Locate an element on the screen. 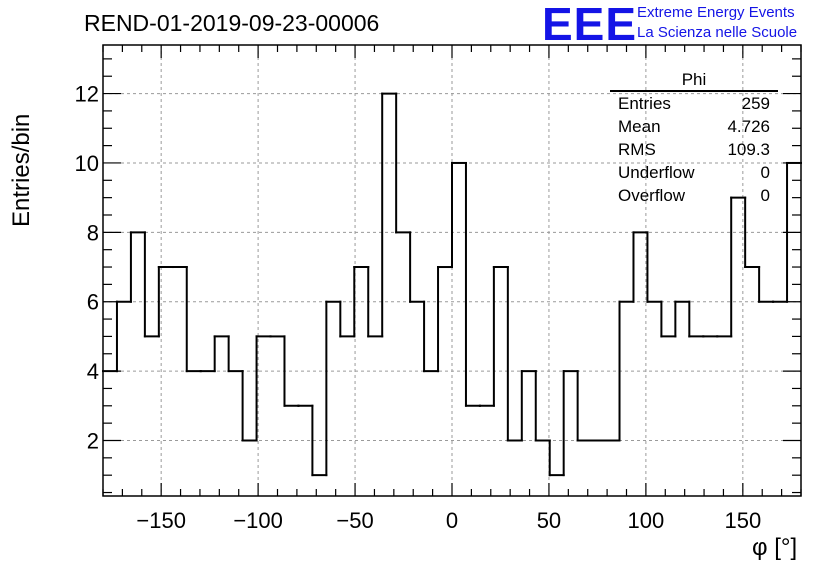 The height and width of the screenshot is (572, 836). x-tick-label: 150 is located at coordinates (742, 520).